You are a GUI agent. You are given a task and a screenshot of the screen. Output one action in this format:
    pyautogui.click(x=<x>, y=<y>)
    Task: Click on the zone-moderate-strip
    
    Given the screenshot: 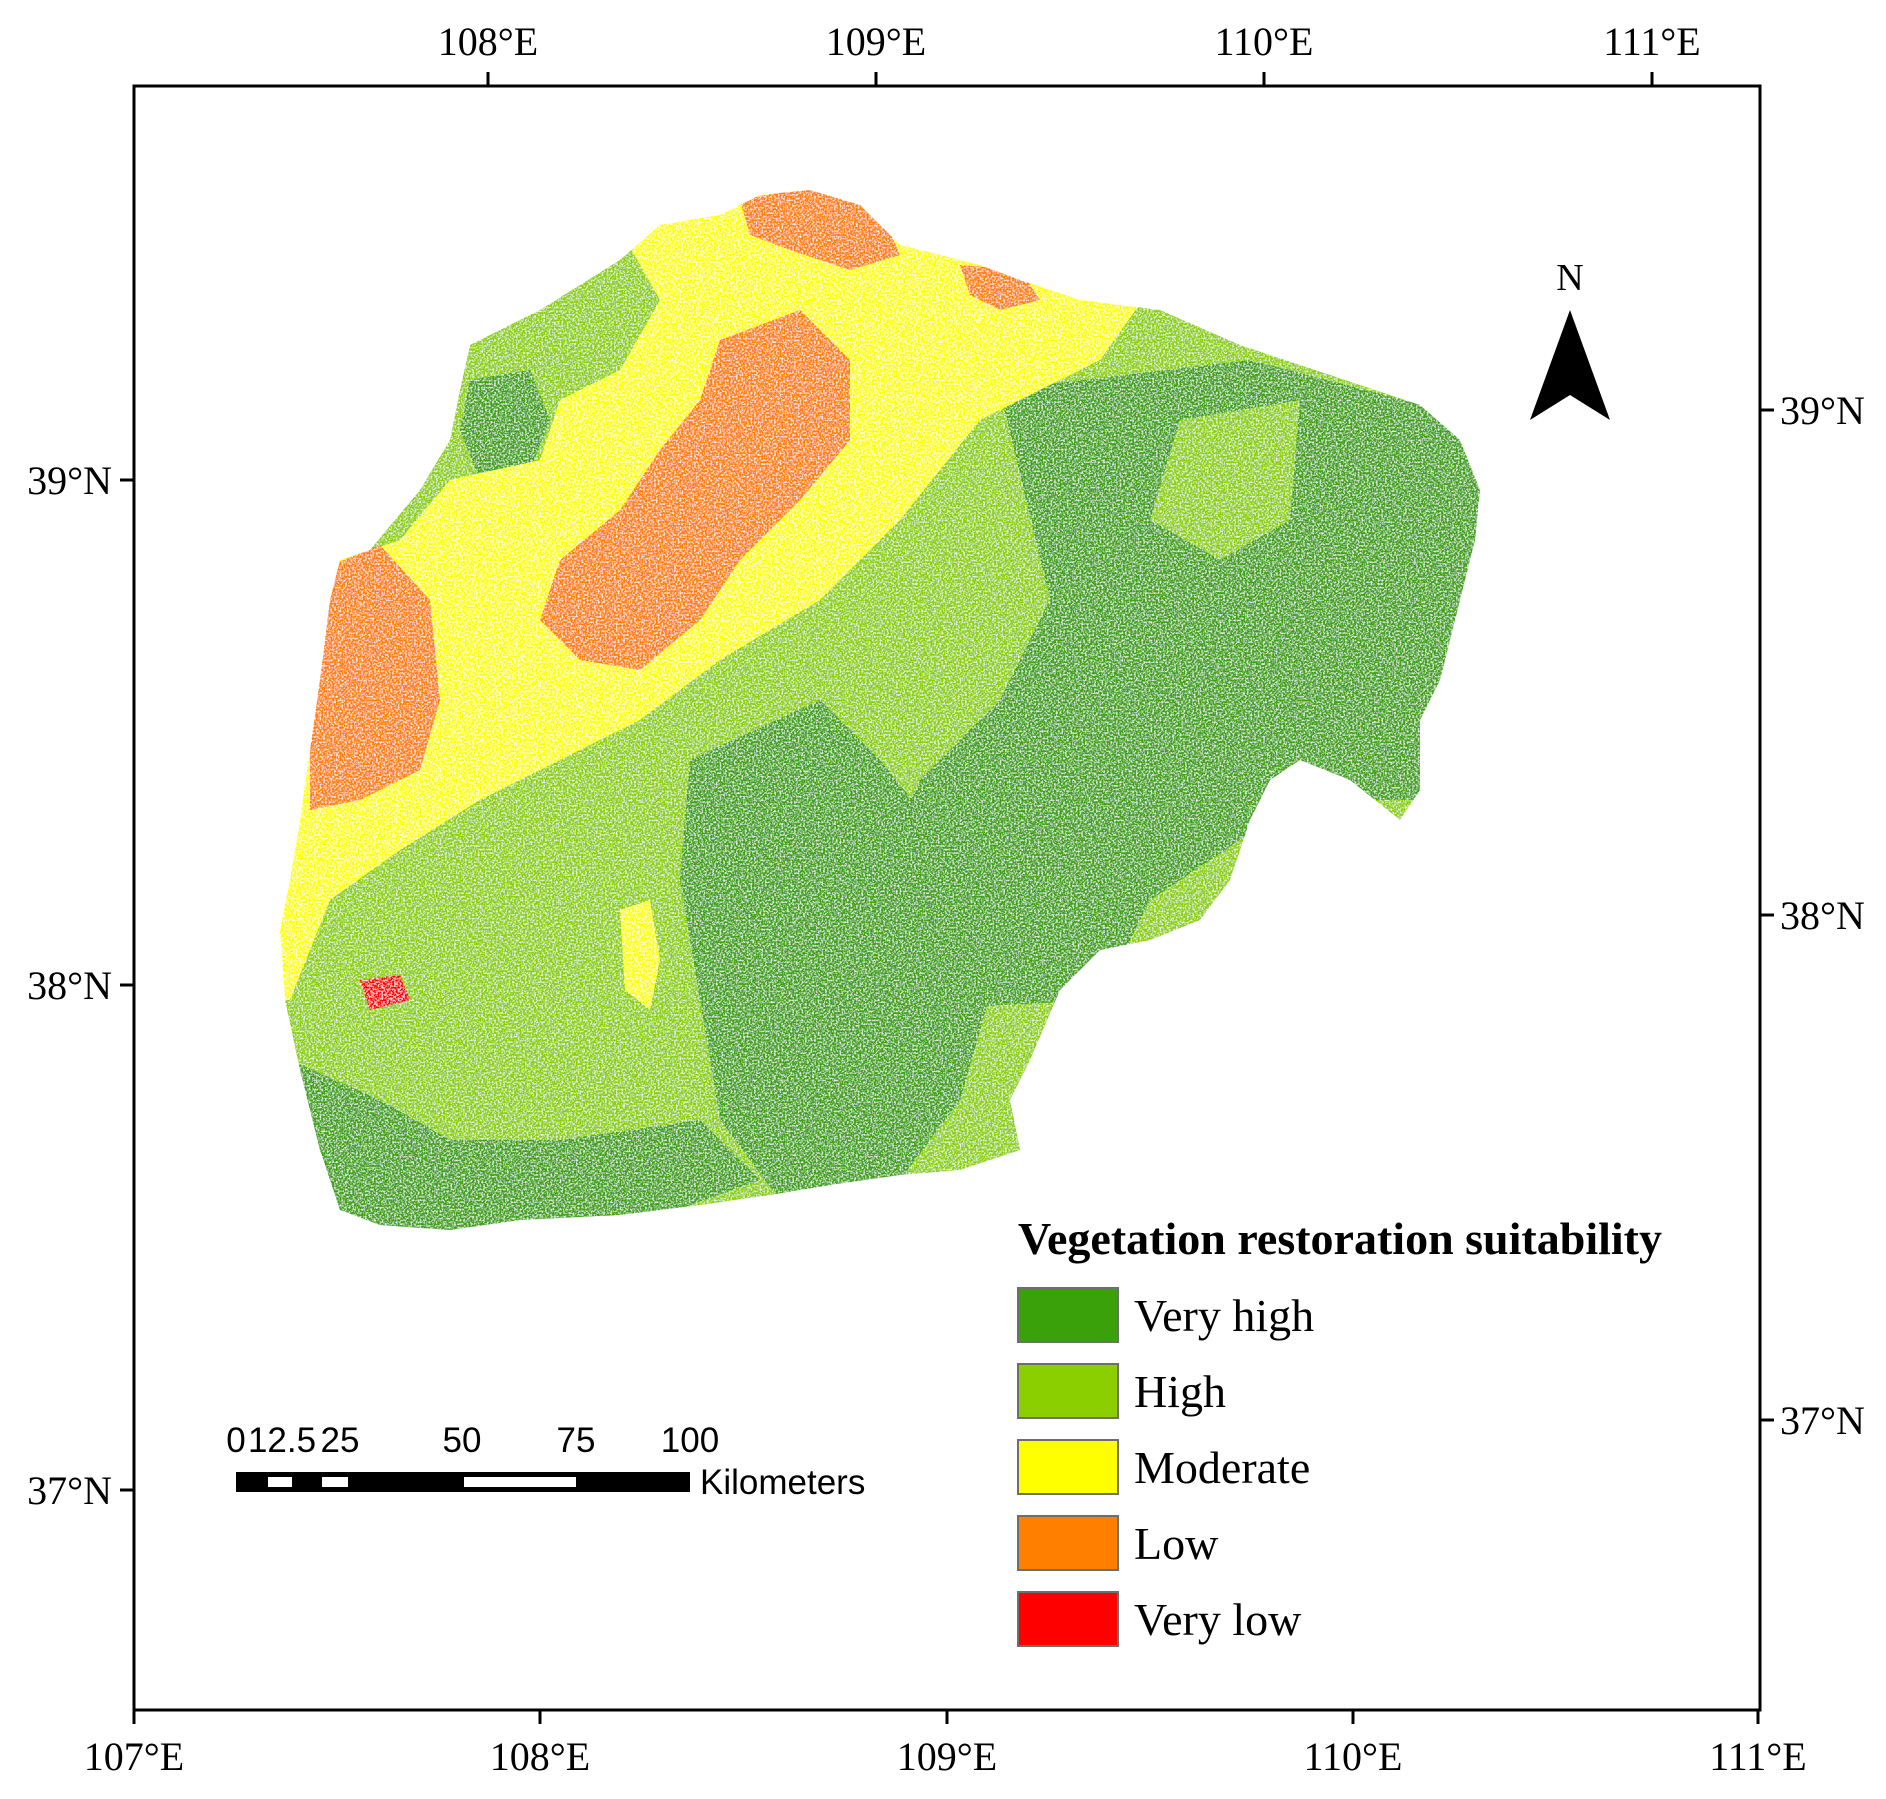 What is the action you would take?
    pyautogui.click(x=640, y=955)
    